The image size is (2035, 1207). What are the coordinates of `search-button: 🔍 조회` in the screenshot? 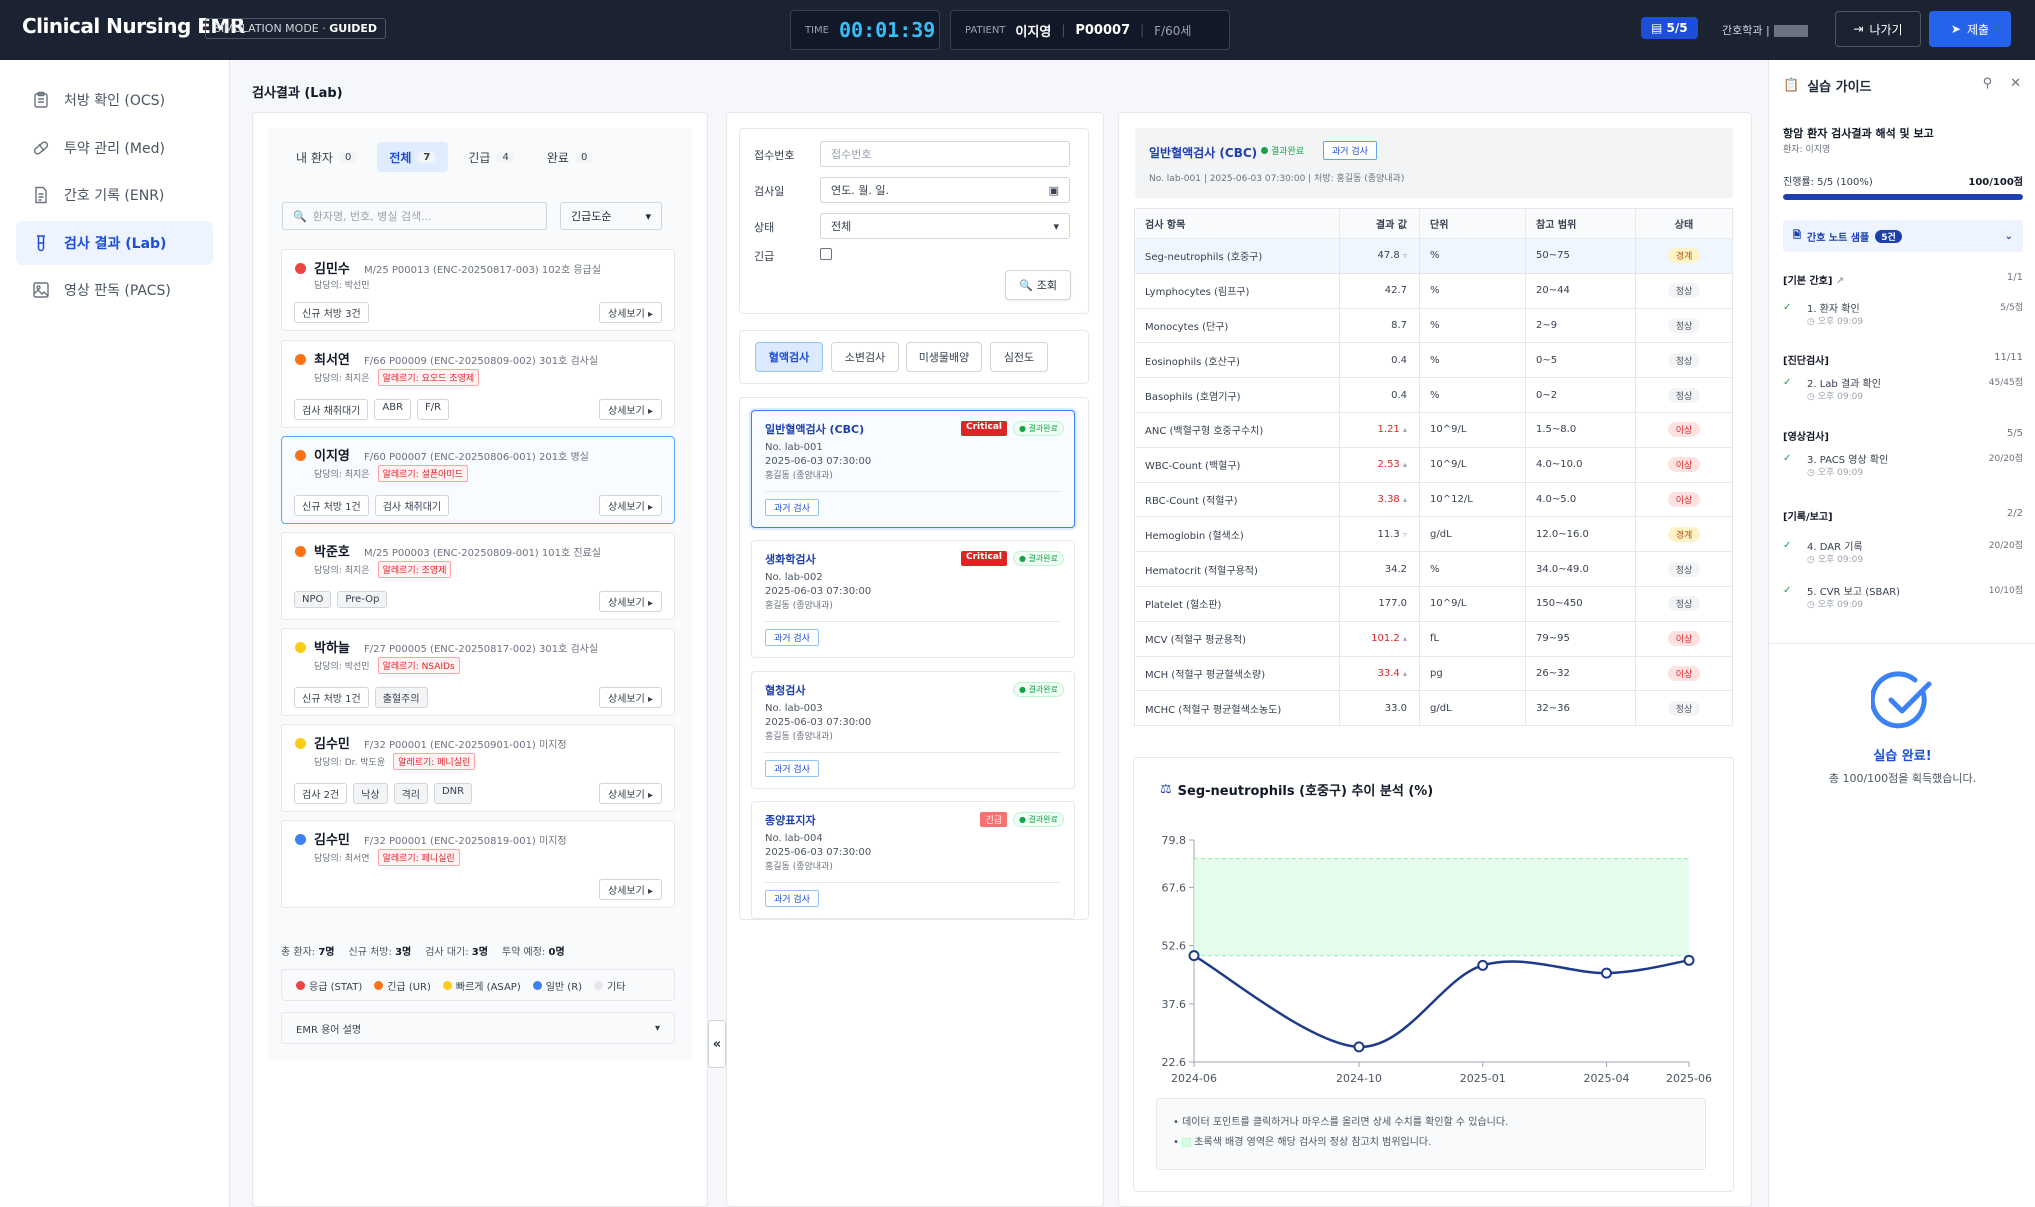 It's located at (1038, 285).